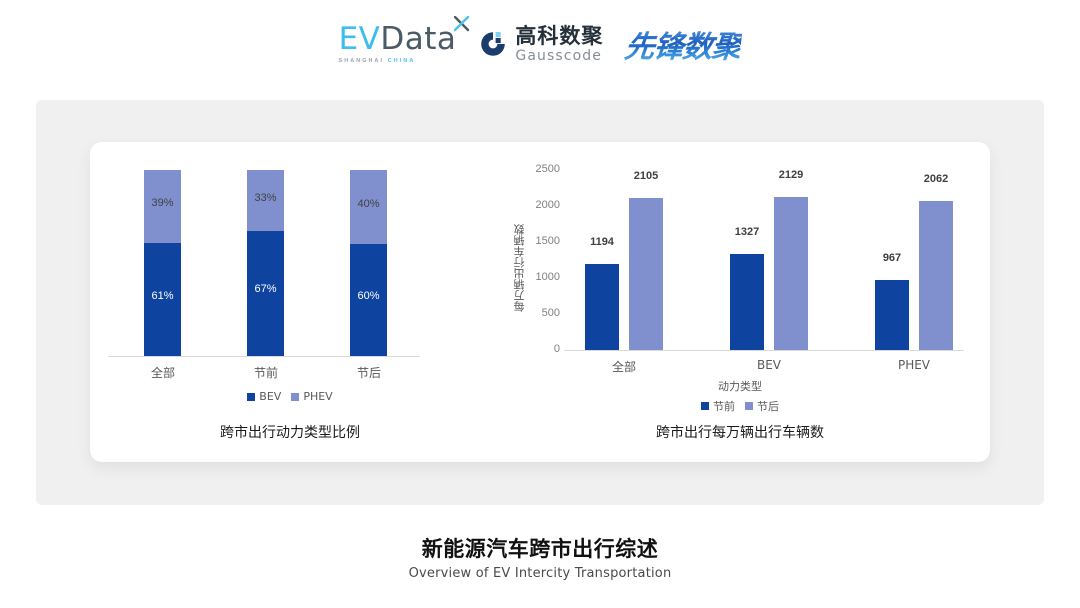 The width and height of the screenshot is (1080, 608). What do you see at coordinates (791, 175) in the screenshot?
I see `bar-value-post-holiday-bev: 2129` at bounding box center [791, 175].